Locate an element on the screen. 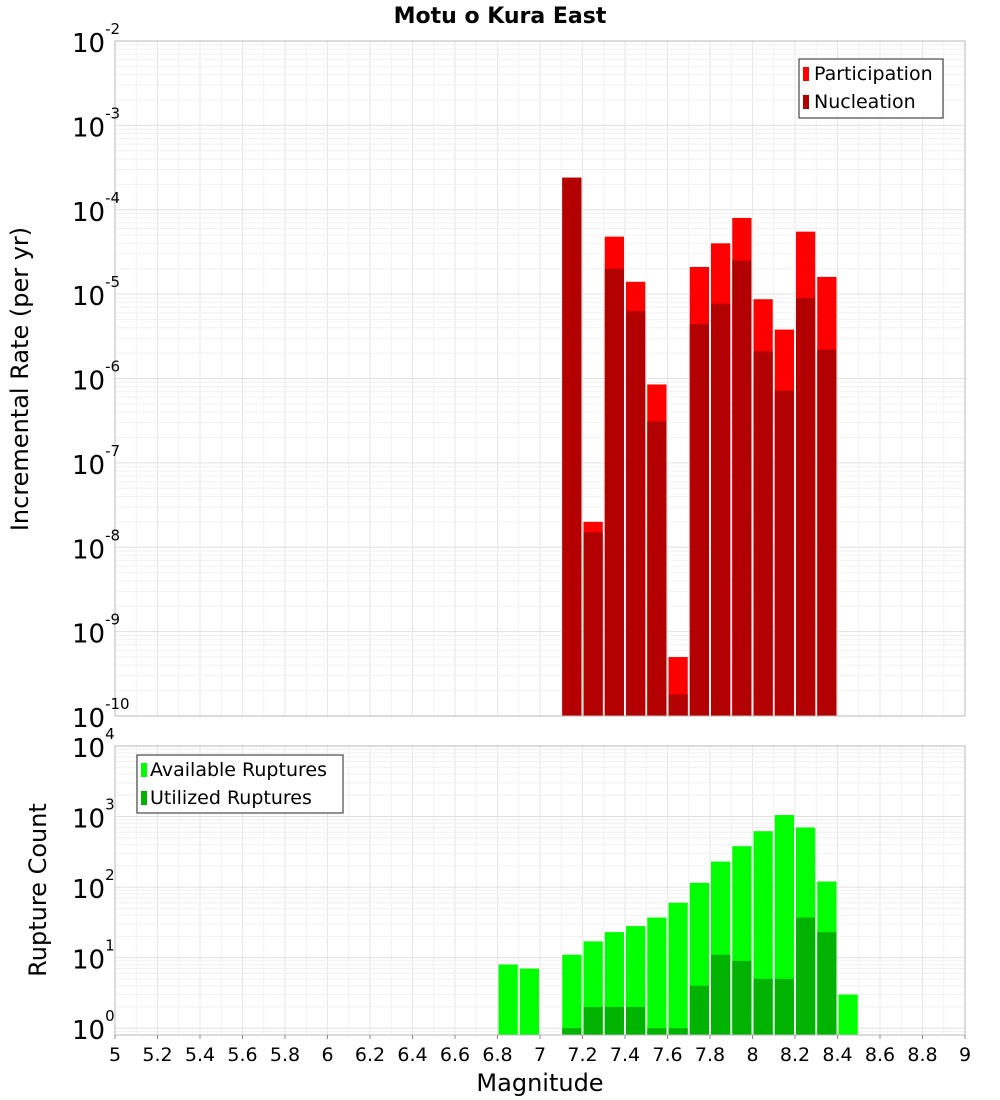 This screenshot has width=1000, height=1100. legend-swatch-nucleation is located at coordinates (806, 102).